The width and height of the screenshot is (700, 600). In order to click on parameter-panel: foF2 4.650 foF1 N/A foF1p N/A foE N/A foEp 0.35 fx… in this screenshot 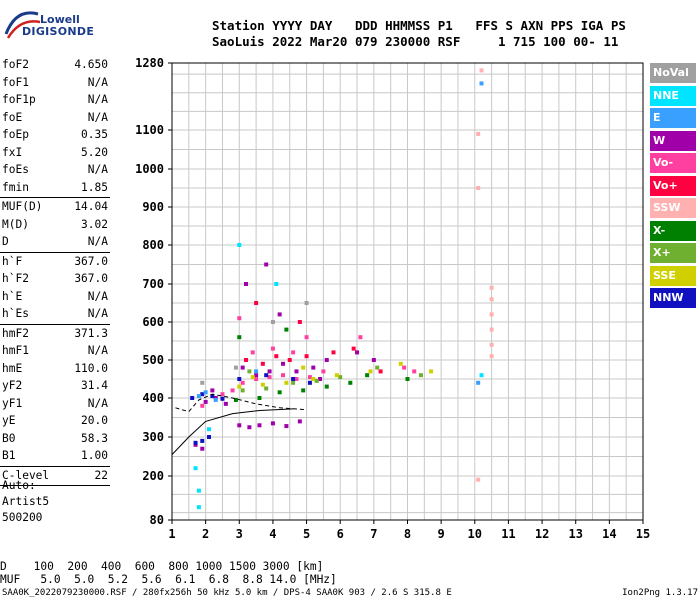, I will do `click(55, 271)`.